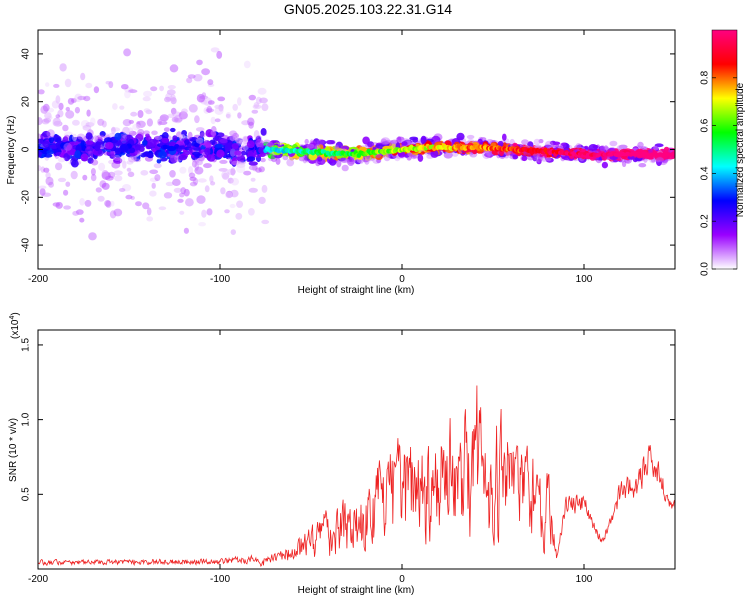 The image size is (750, 600). Describe the element at coordinates (38, 579) in the screenshot. I see `snr-xtick-label: -200` at that location.